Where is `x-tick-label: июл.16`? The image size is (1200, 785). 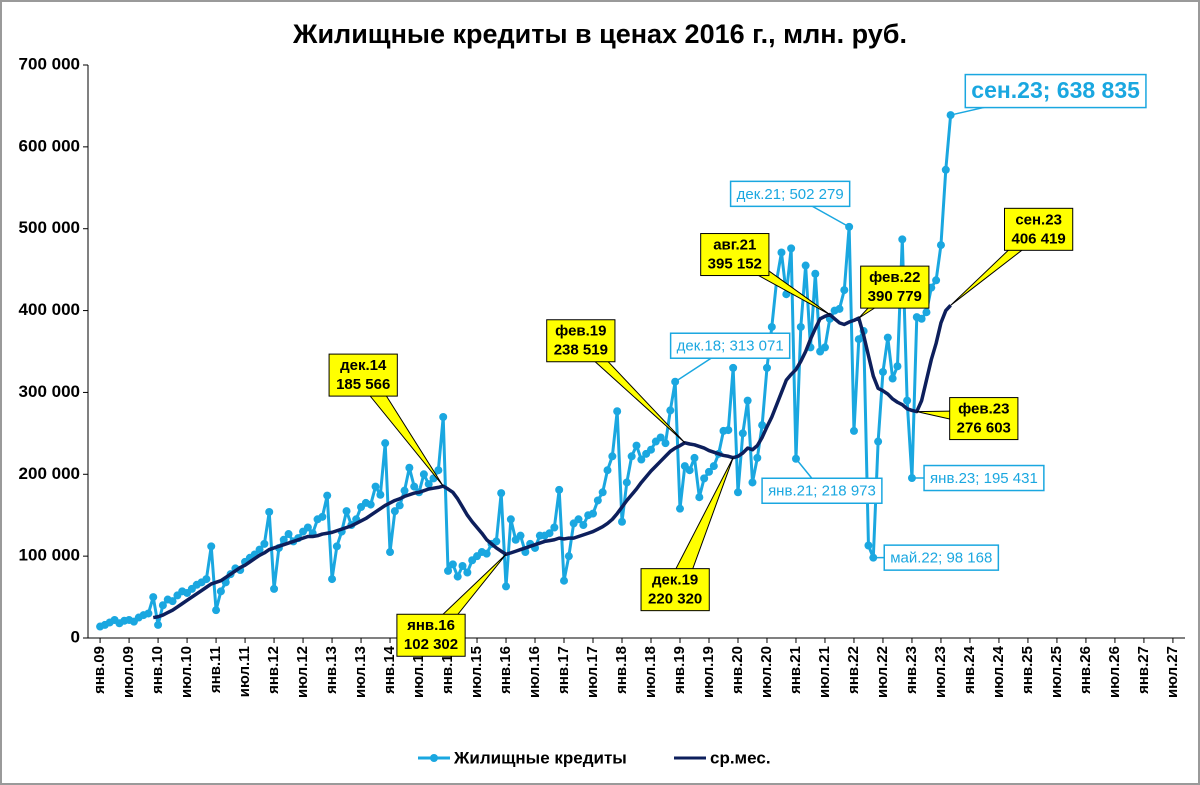
x-tick-label: июл.16 is located at coordinates (534, 672).